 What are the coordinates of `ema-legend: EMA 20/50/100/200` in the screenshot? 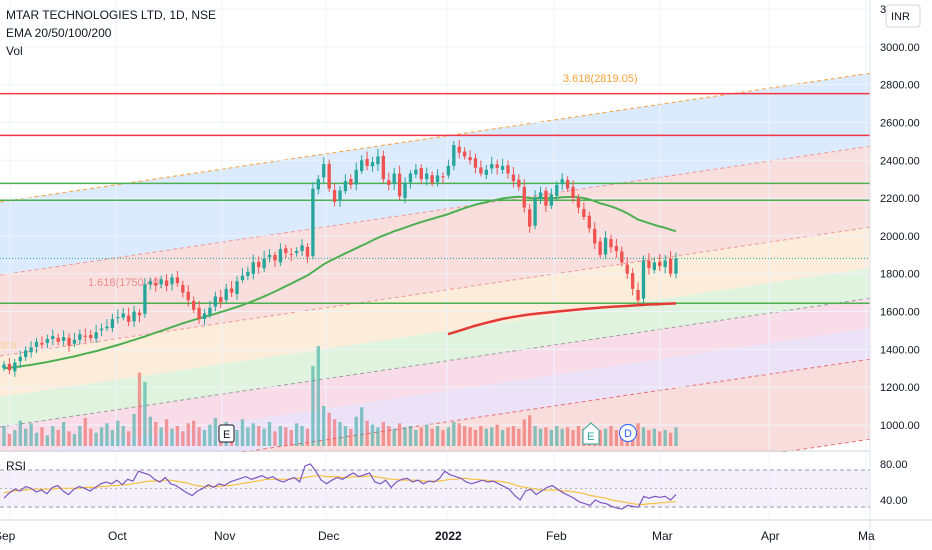 It's located at (59, 33).